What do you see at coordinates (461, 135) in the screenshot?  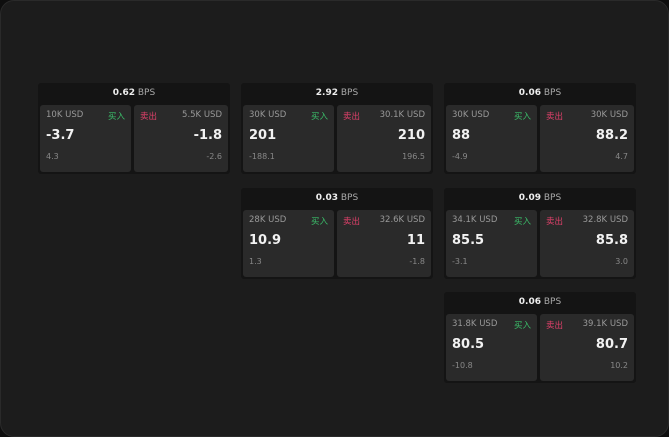 I see `buy-price: 88` at bounding box center [461, 135].